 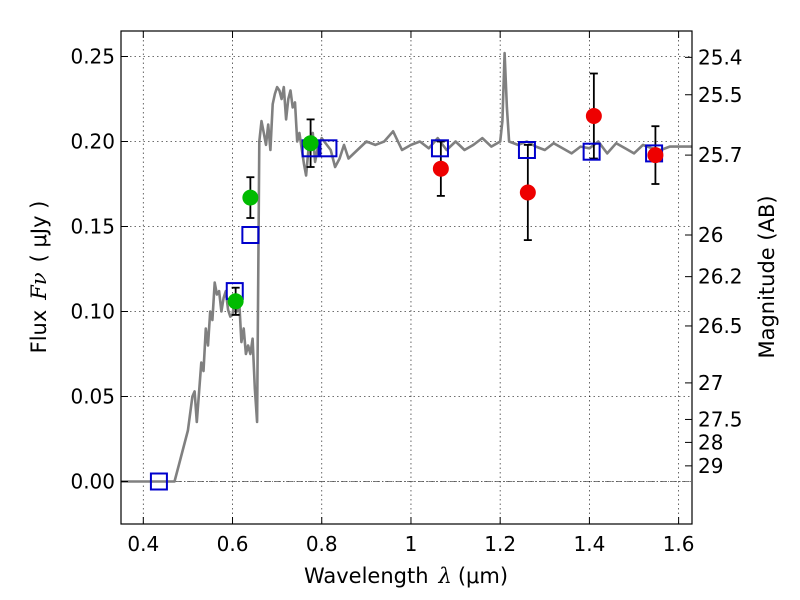 What do you see at coordinates (710, 466) in the screenshot?
I see `right-tick-label: 29` at bounding box center [710, 466].